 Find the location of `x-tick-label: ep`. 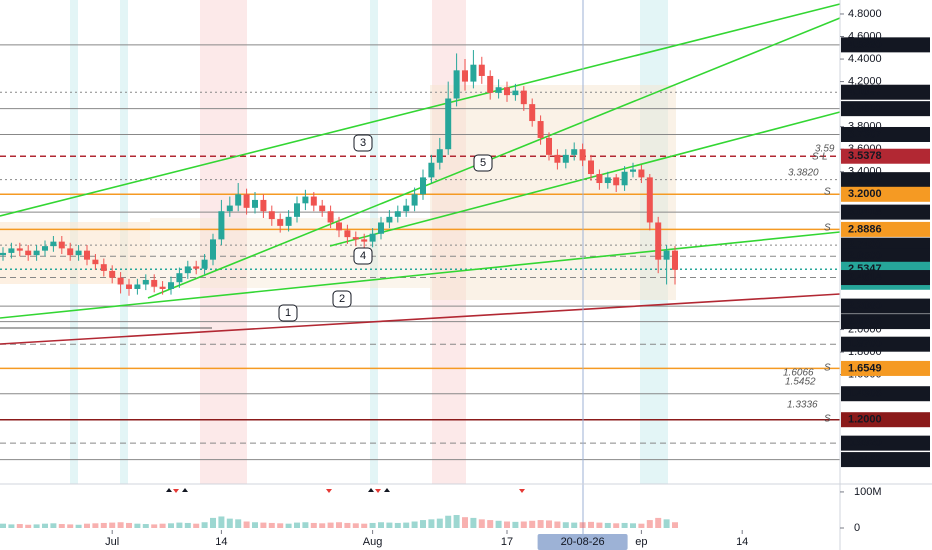

x-tick-label: ep is located at coordinates (641, 542).